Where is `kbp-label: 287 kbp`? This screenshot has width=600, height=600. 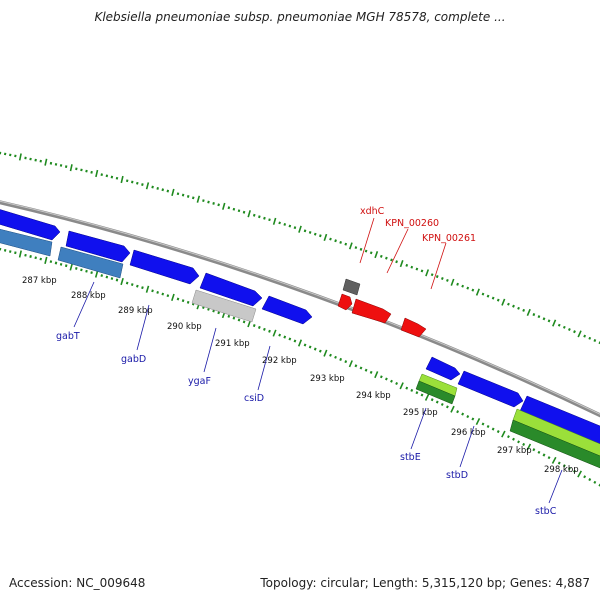
kbp-label: 287 kbp is located at coordinates (39, 281).